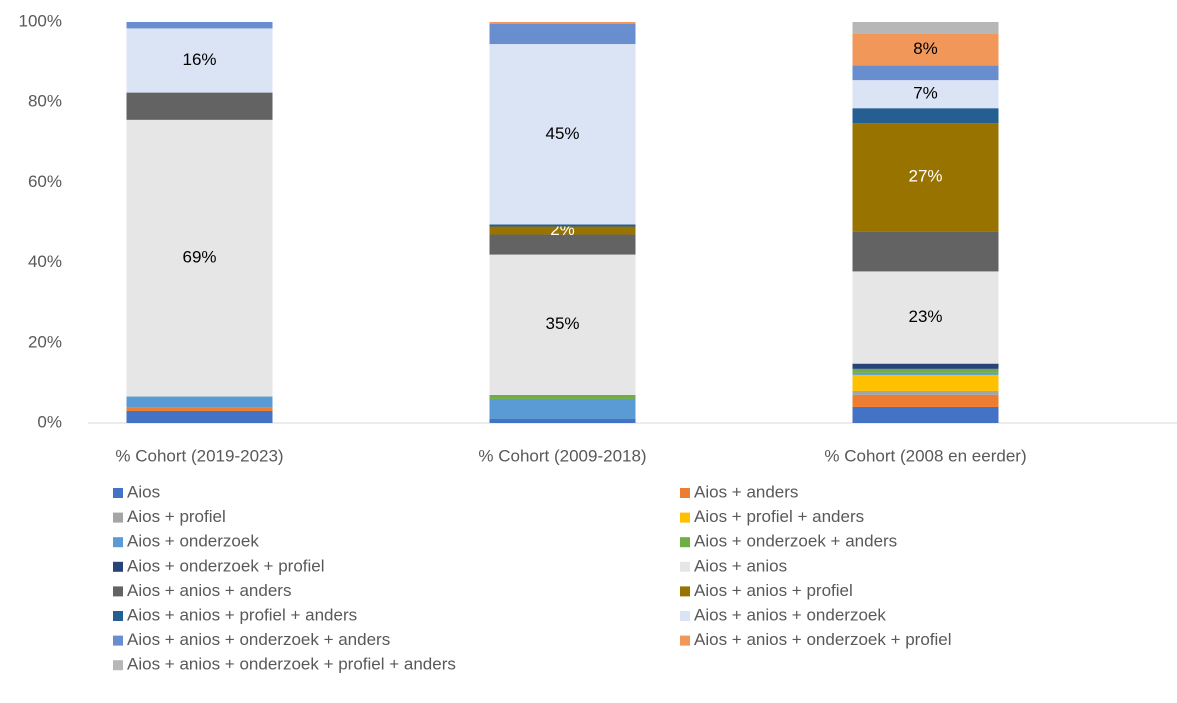 The width and height of the screenshot is (1177, 703). I want to click on data-label: 69%, so click(199, 257).